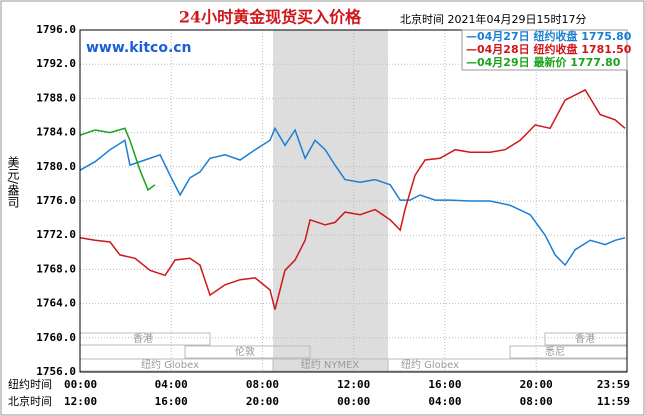  I want to click on legend-entry: —04月27日 纽约收盘 1775.80, so click(549, 36).